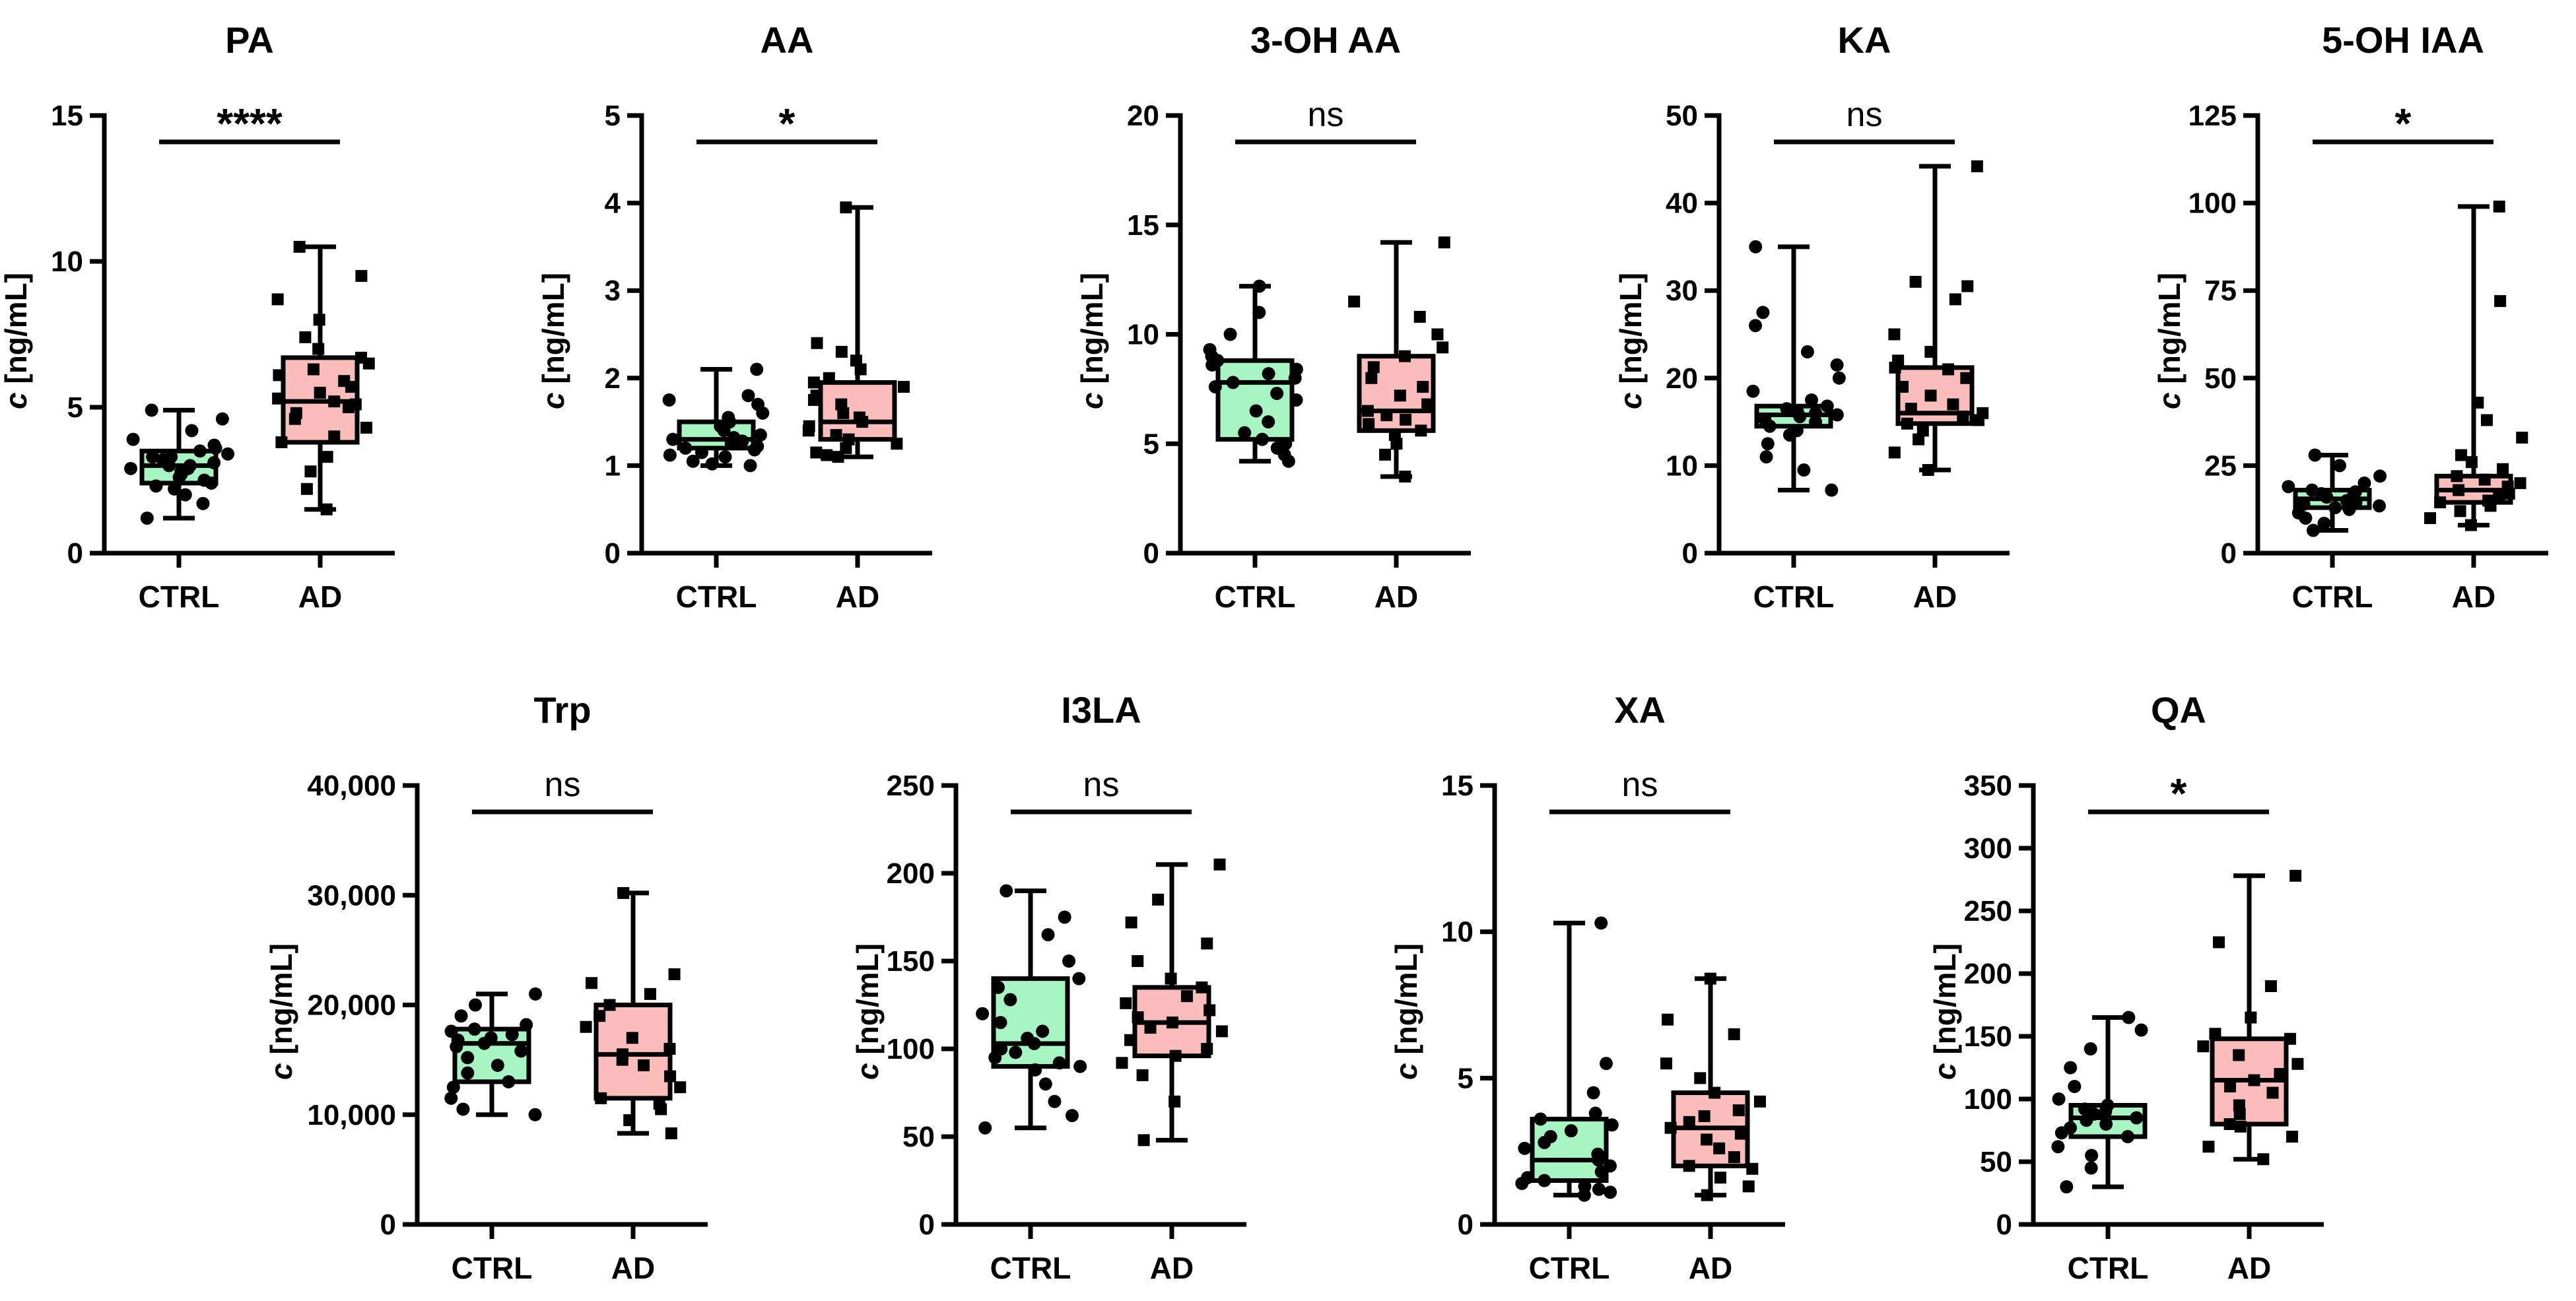 Image resolution: width=2576 pixels, height=1301 pixels. Describe the element at coordinates (918, 1137) in the screenshot. I see `y-tick-label: 50` at that location.